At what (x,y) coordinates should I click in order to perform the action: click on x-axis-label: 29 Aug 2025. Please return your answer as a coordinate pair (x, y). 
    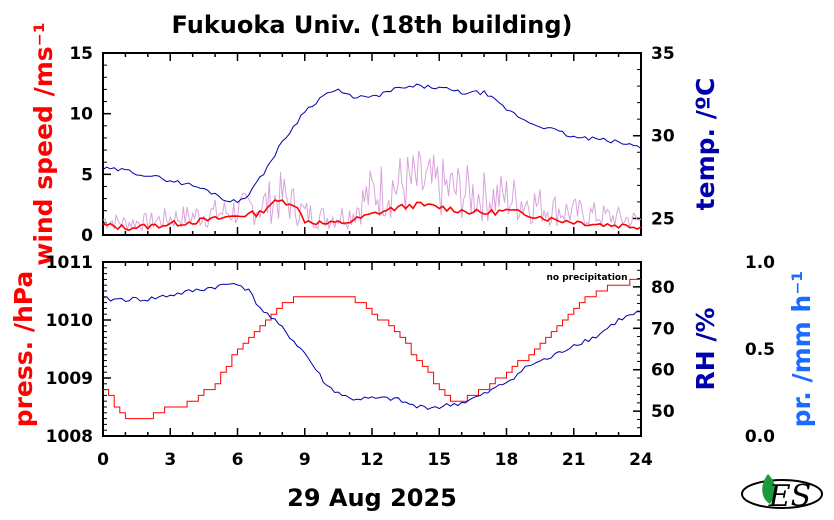
    Looking at the image, I should click on (372, 498).